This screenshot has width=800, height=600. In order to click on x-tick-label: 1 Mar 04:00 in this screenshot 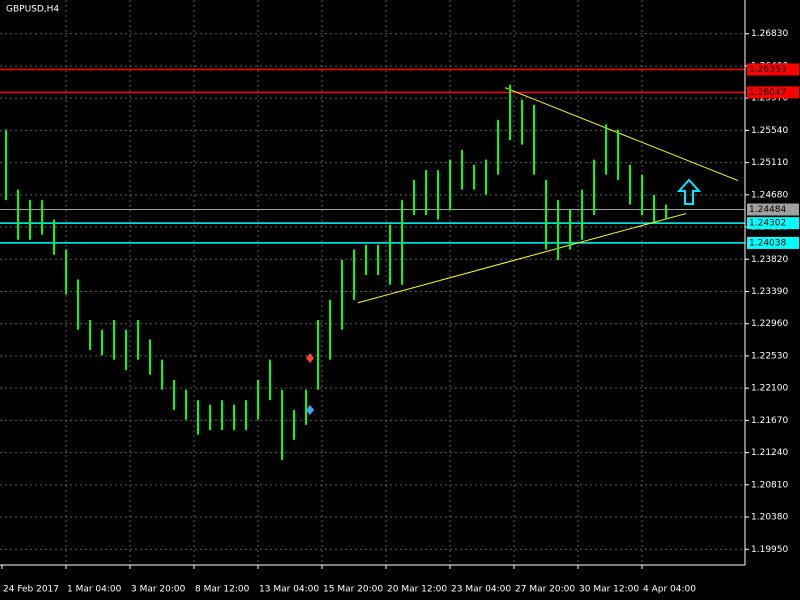, I will do `click(94, 590)`.